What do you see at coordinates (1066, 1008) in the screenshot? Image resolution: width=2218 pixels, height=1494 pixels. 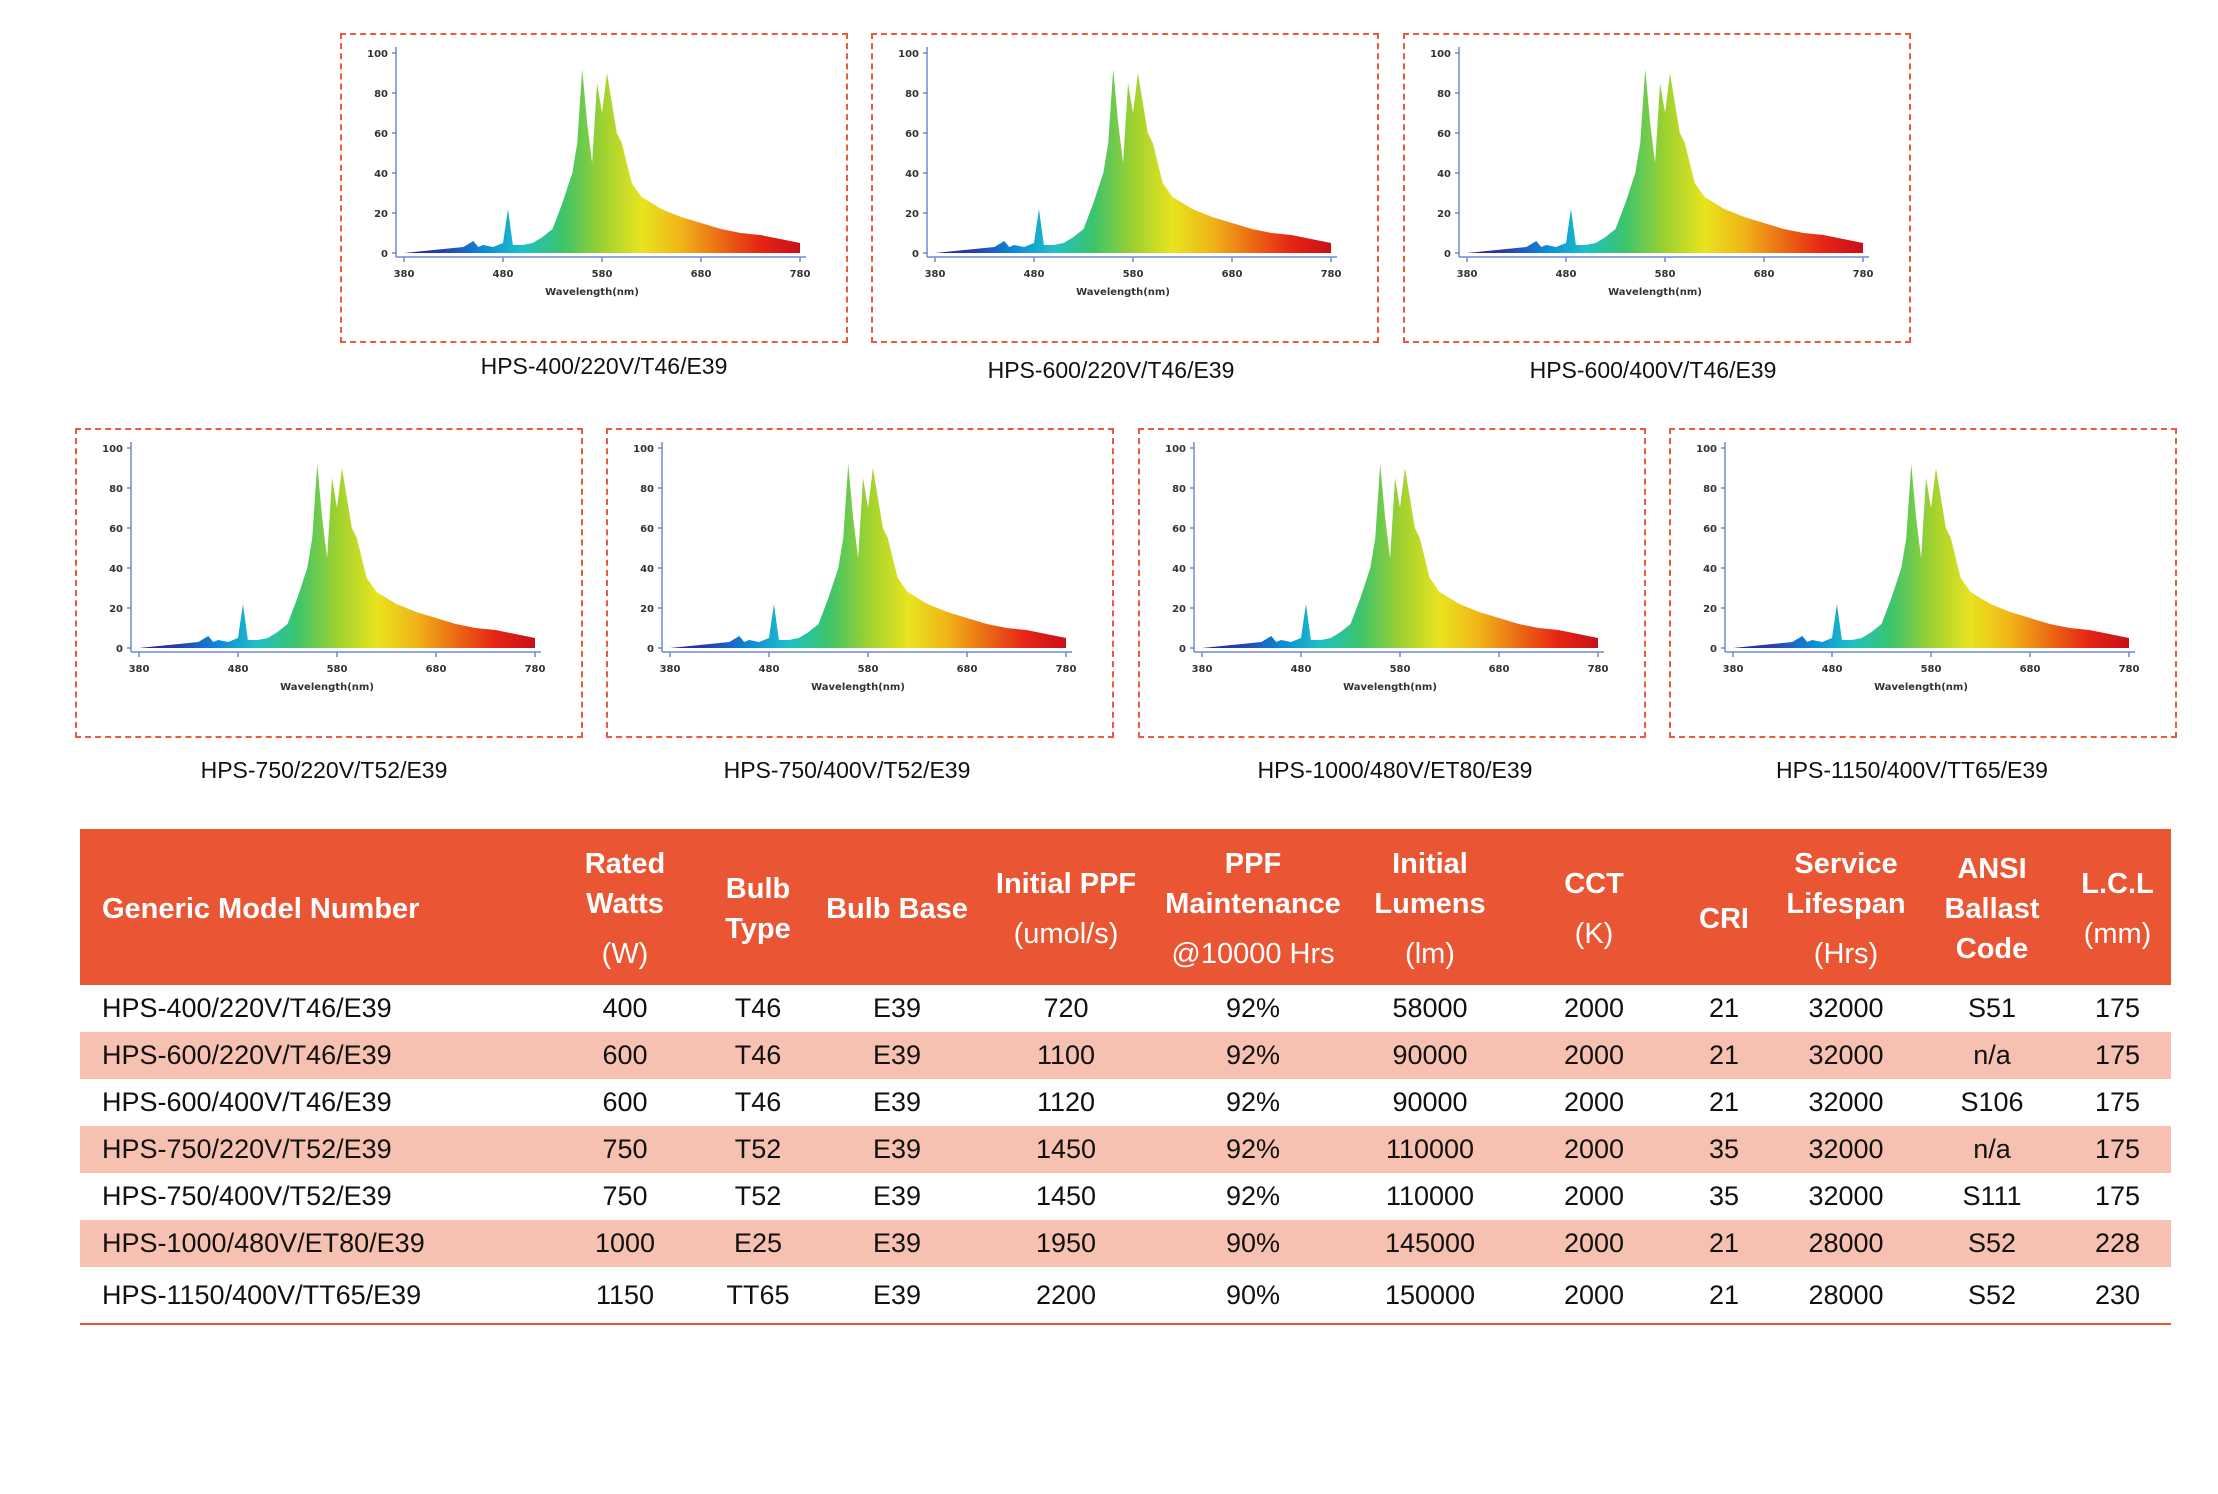 I see `table-cell: 720` at bounding box center [1066, 1008].